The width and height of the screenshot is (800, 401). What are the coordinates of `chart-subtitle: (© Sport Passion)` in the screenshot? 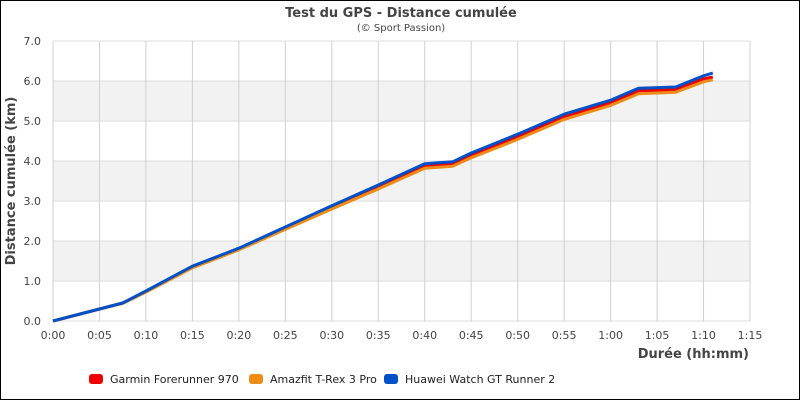 It's located at (401, 28).